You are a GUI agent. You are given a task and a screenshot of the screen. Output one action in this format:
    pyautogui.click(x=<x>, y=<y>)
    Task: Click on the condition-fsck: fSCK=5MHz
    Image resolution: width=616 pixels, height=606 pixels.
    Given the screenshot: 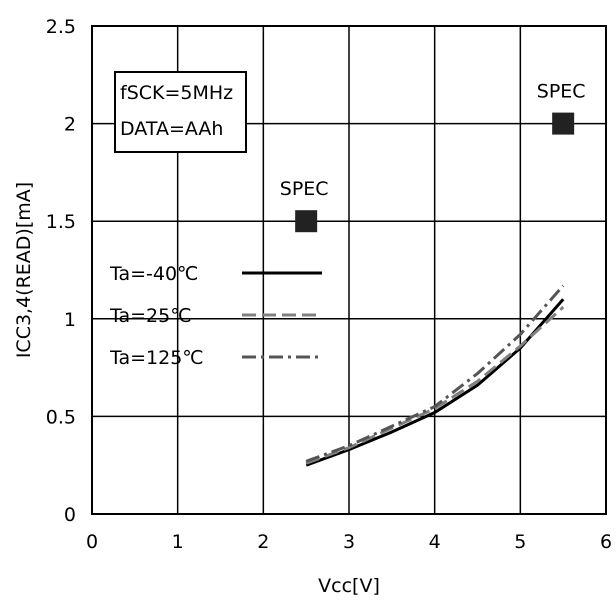 What is the action you would take?
    pyautogui.click(x=176, y=93)
    